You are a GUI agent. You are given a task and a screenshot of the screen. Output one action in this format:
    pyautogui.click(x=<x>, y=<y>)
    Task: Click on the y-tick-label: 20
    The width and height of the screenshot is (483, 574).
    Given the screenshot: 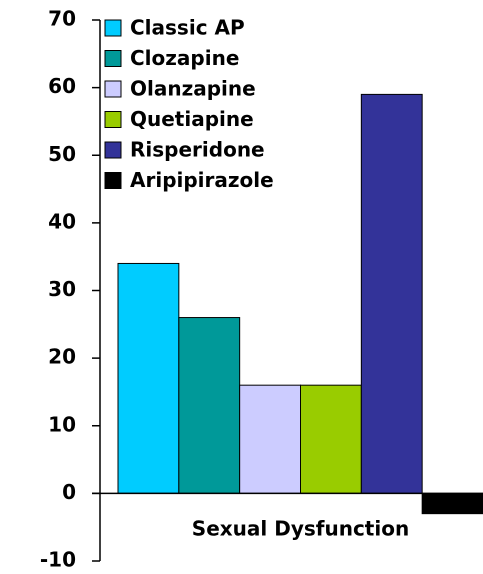 What is the action you would take?
    pyautogui.click(x=62, y=357)
    